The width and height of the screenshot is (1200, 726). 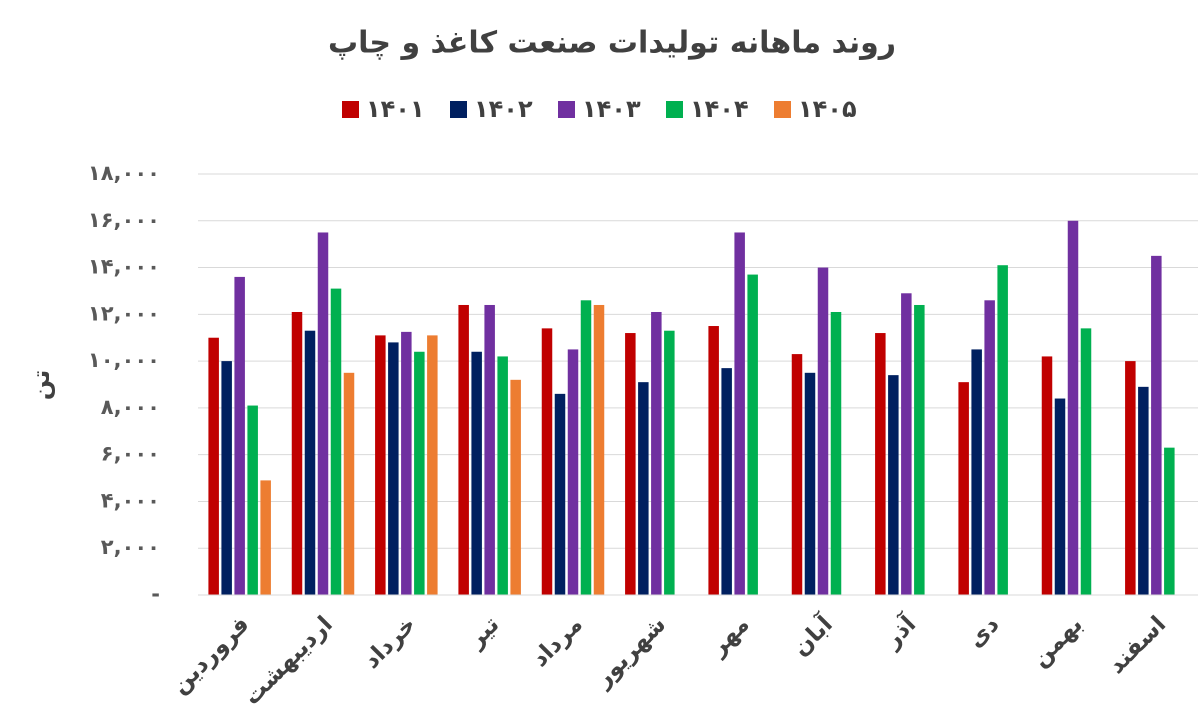 I want to click on x-tick-label: بهمن, so click(x=1057, y=641).